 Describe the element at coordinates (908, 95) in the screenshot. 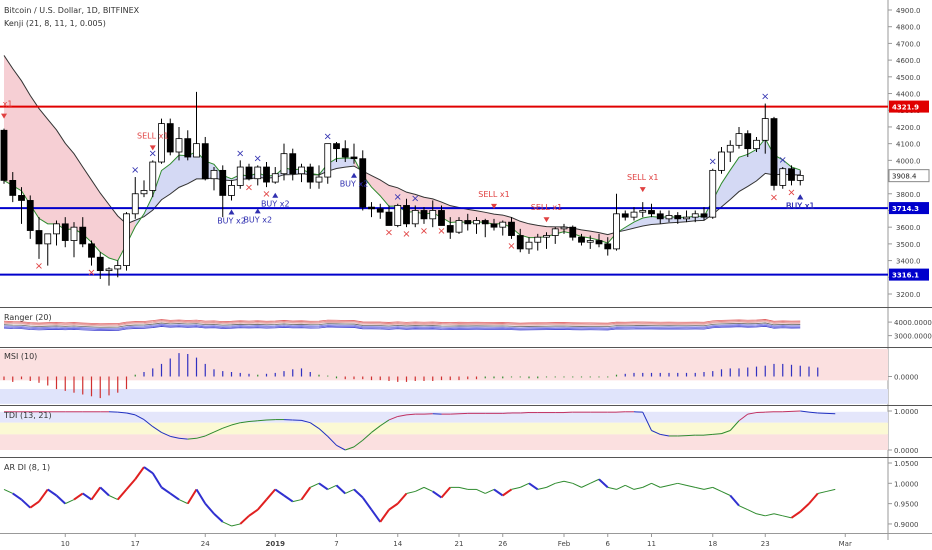

I see `price-tick-label: 4400.0` at that location.